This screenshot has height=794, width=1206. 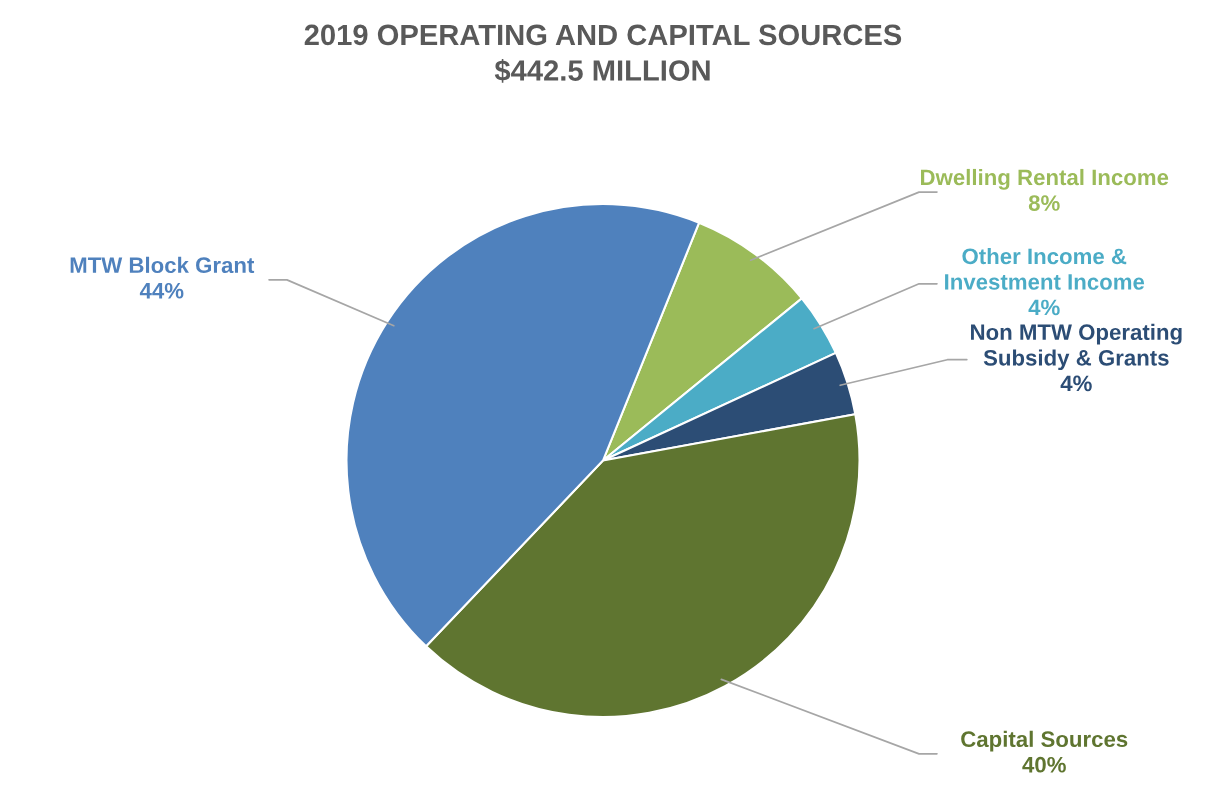 I want to click on data-label: 8%, so click(x=1044, y=203).